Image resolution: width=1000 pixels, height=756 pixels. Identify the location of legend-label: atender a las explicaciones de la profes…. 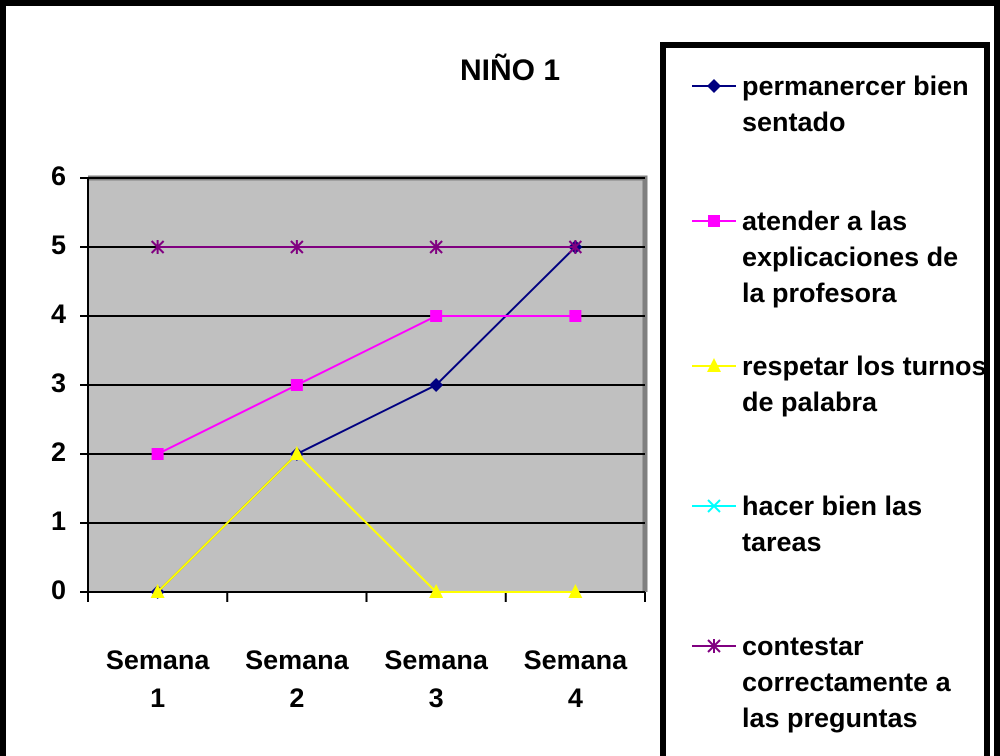
(850, 257).